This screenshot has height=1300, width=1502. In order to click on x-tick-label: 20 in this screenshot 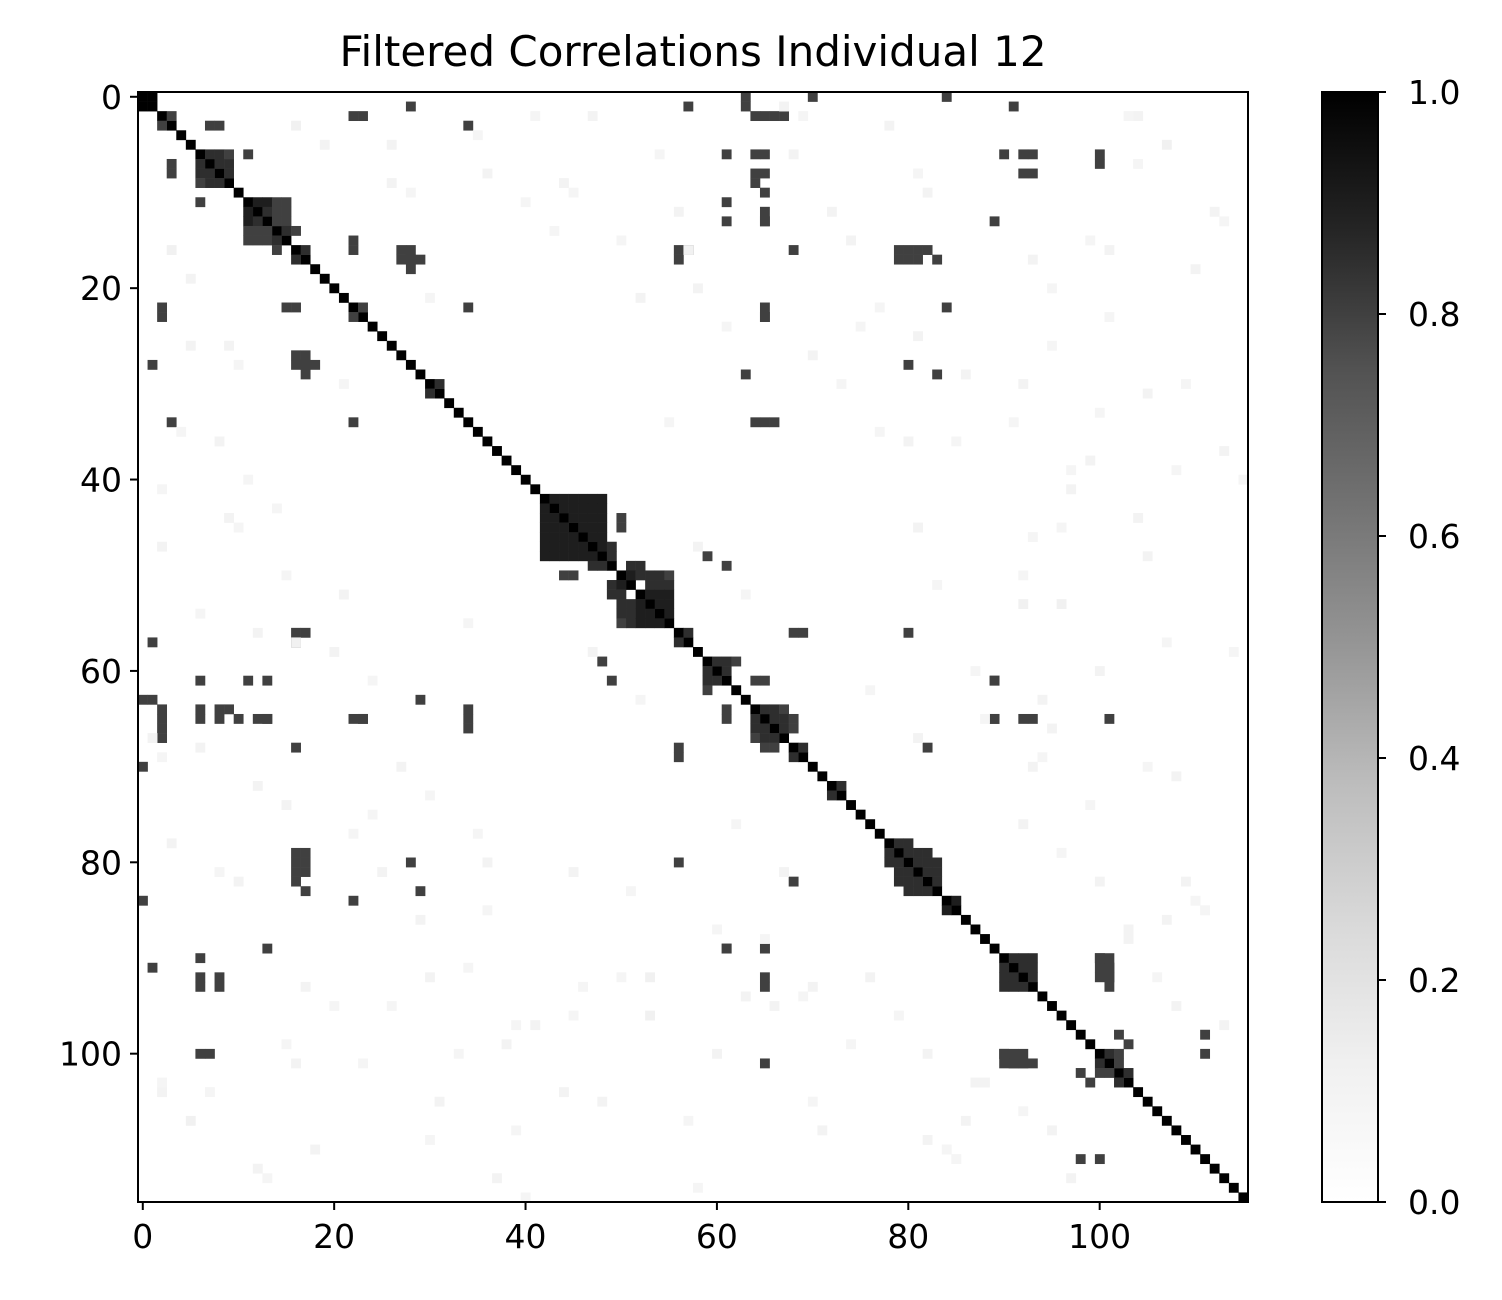, I will do `click(334, 1236)`.